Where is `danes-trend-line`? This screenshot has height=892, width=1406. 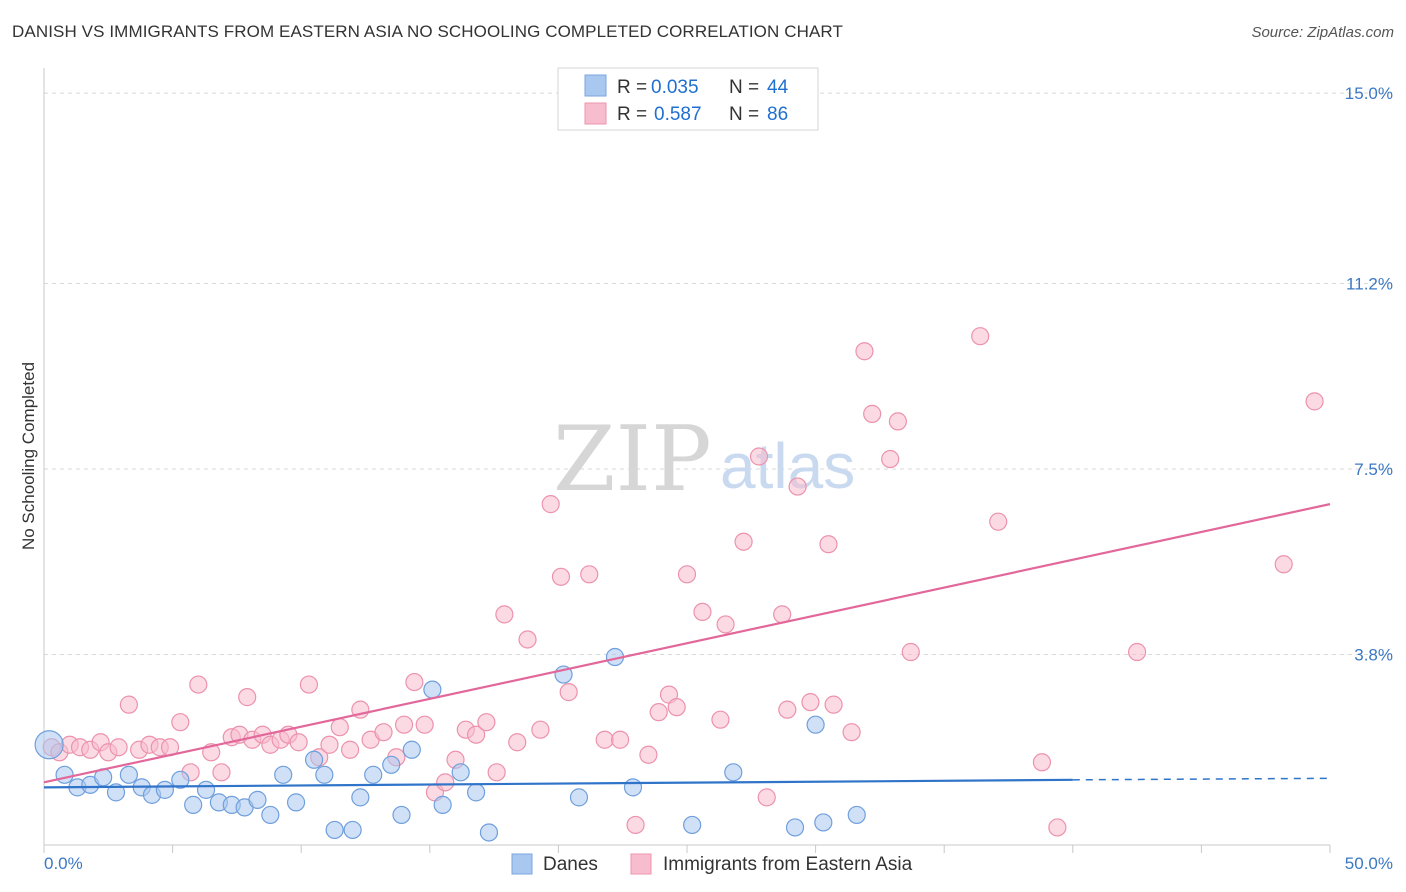 danes-trend-line is located at coordinates (558, 783).